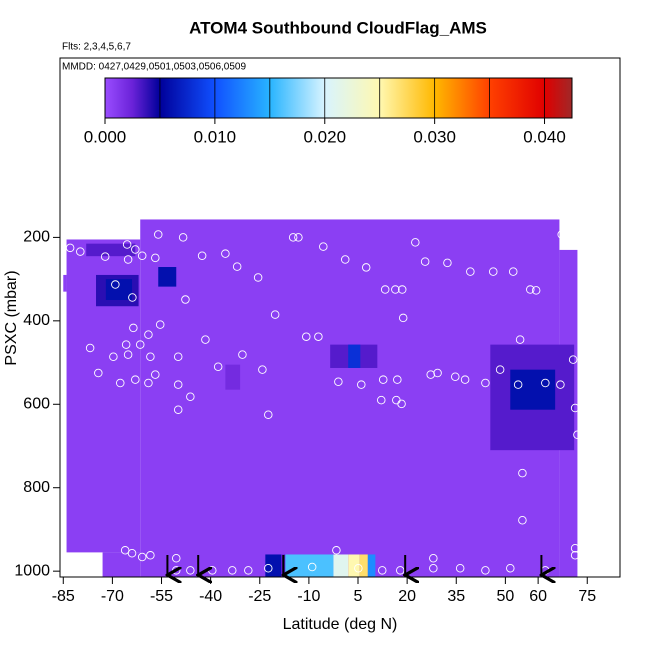 This screenshot has width=650, height=655. What do you see at coordinates (215, 136) in the screenshot?
I see `colorbar-tick-label: 0.010` at bounding box center [215, 136].